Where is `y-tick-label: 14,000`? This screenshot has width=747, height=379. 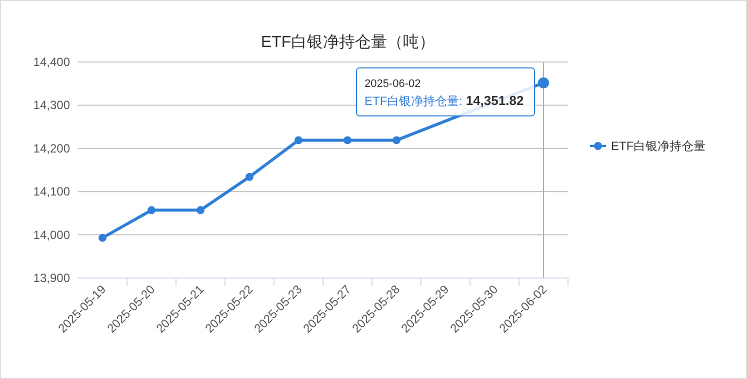
y-tick-label: 14,000 is located at coordinates (51, 235).